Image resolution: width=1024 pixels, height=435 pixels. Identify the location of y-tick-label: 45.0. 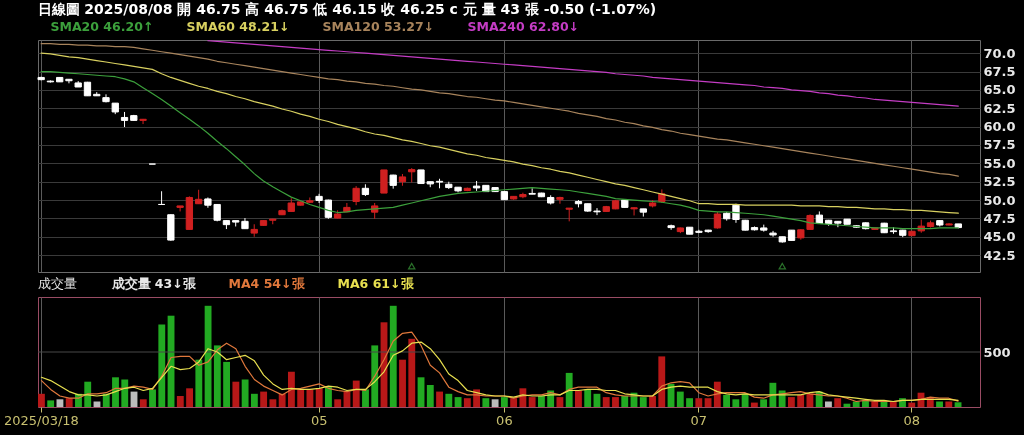
(999, 237).